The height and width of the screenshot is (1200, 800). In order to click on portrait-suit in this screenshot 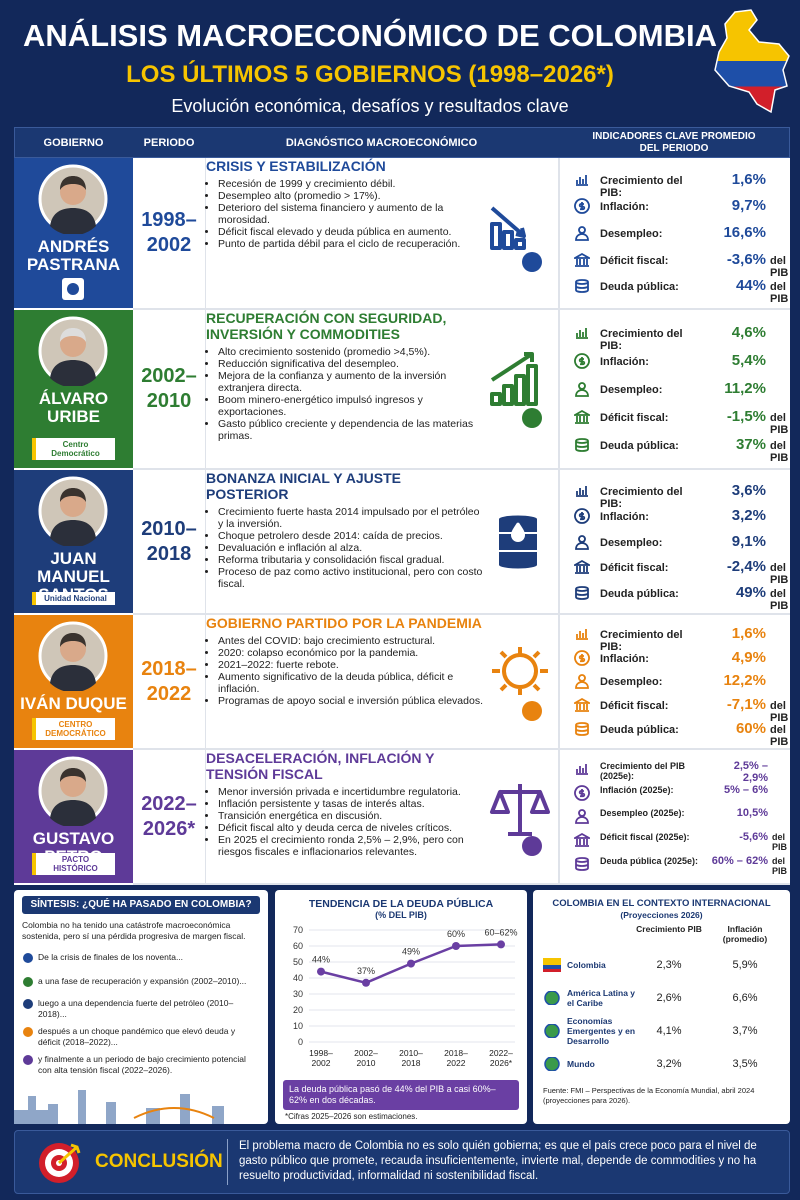, I will do `click(73, 678)`.